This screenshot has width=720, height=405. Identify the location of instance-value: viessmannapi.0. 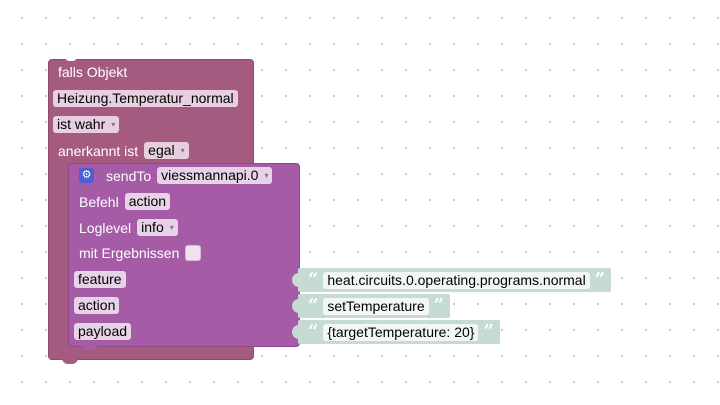
(210, 175).